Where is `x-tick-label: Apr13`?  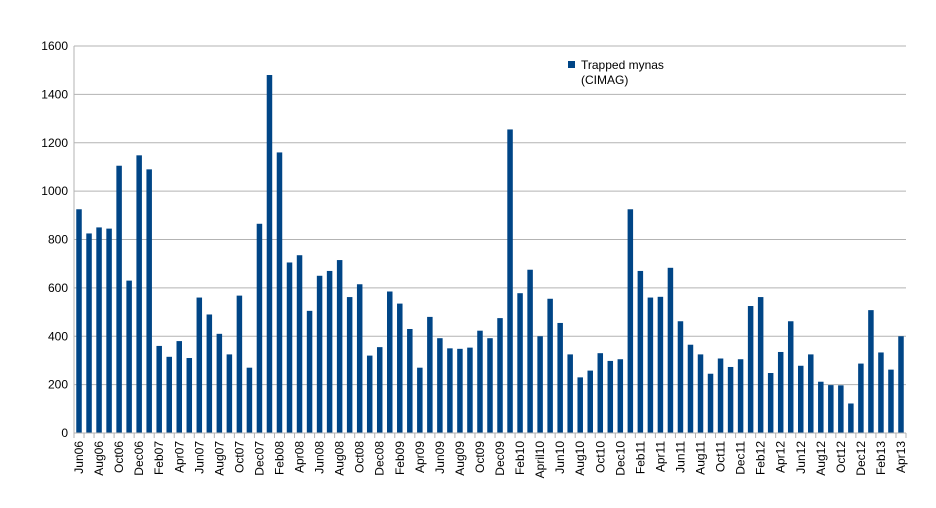 x-tick-label: Apr13 is located at coordinates (901, 457).